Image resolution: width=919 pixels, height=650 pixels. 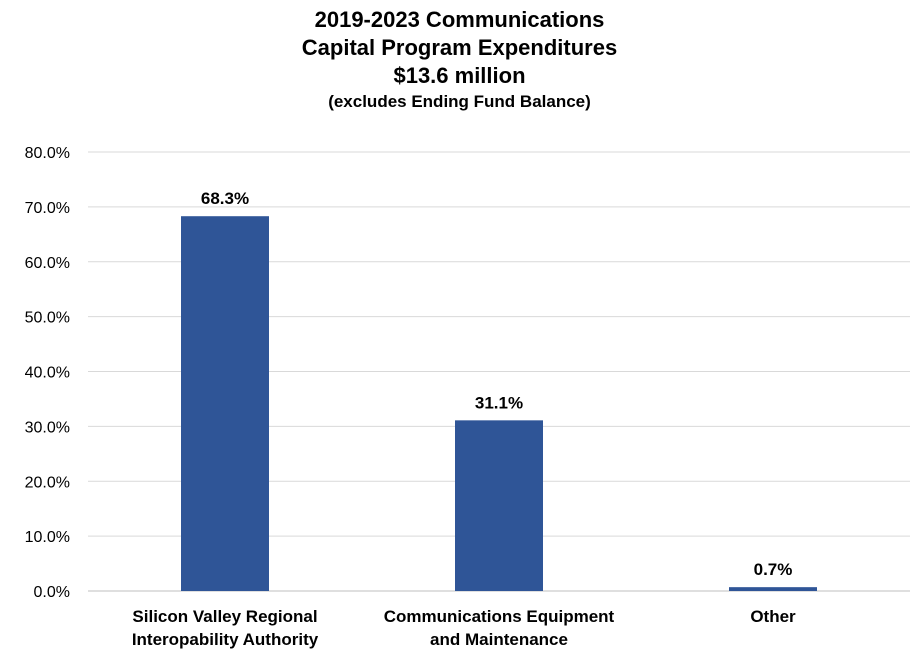 I want to click on chart-title-line-3: $13.6 million, so click(x=459, y=75).